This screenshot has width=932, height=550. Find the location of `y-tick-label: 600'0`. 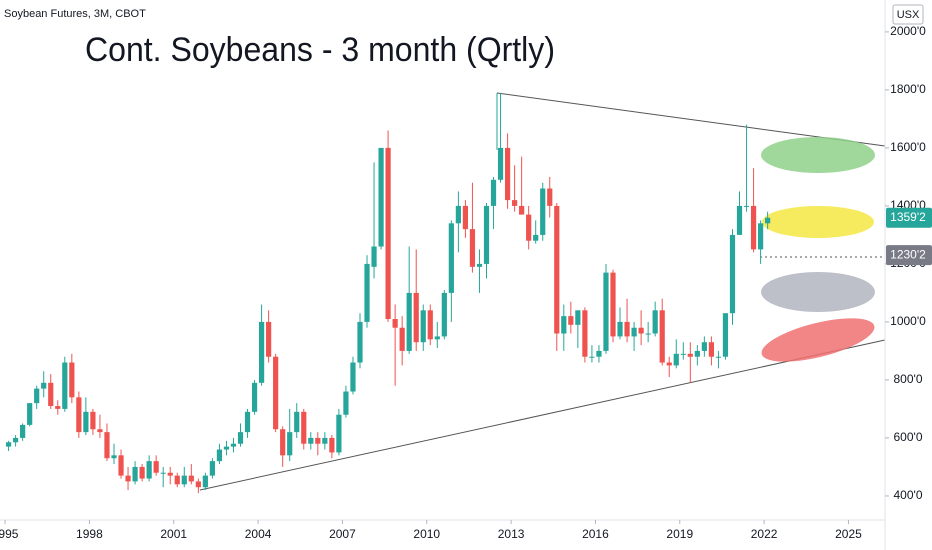

y-tick-label: 600'0 is located at coordinates (908, 437).